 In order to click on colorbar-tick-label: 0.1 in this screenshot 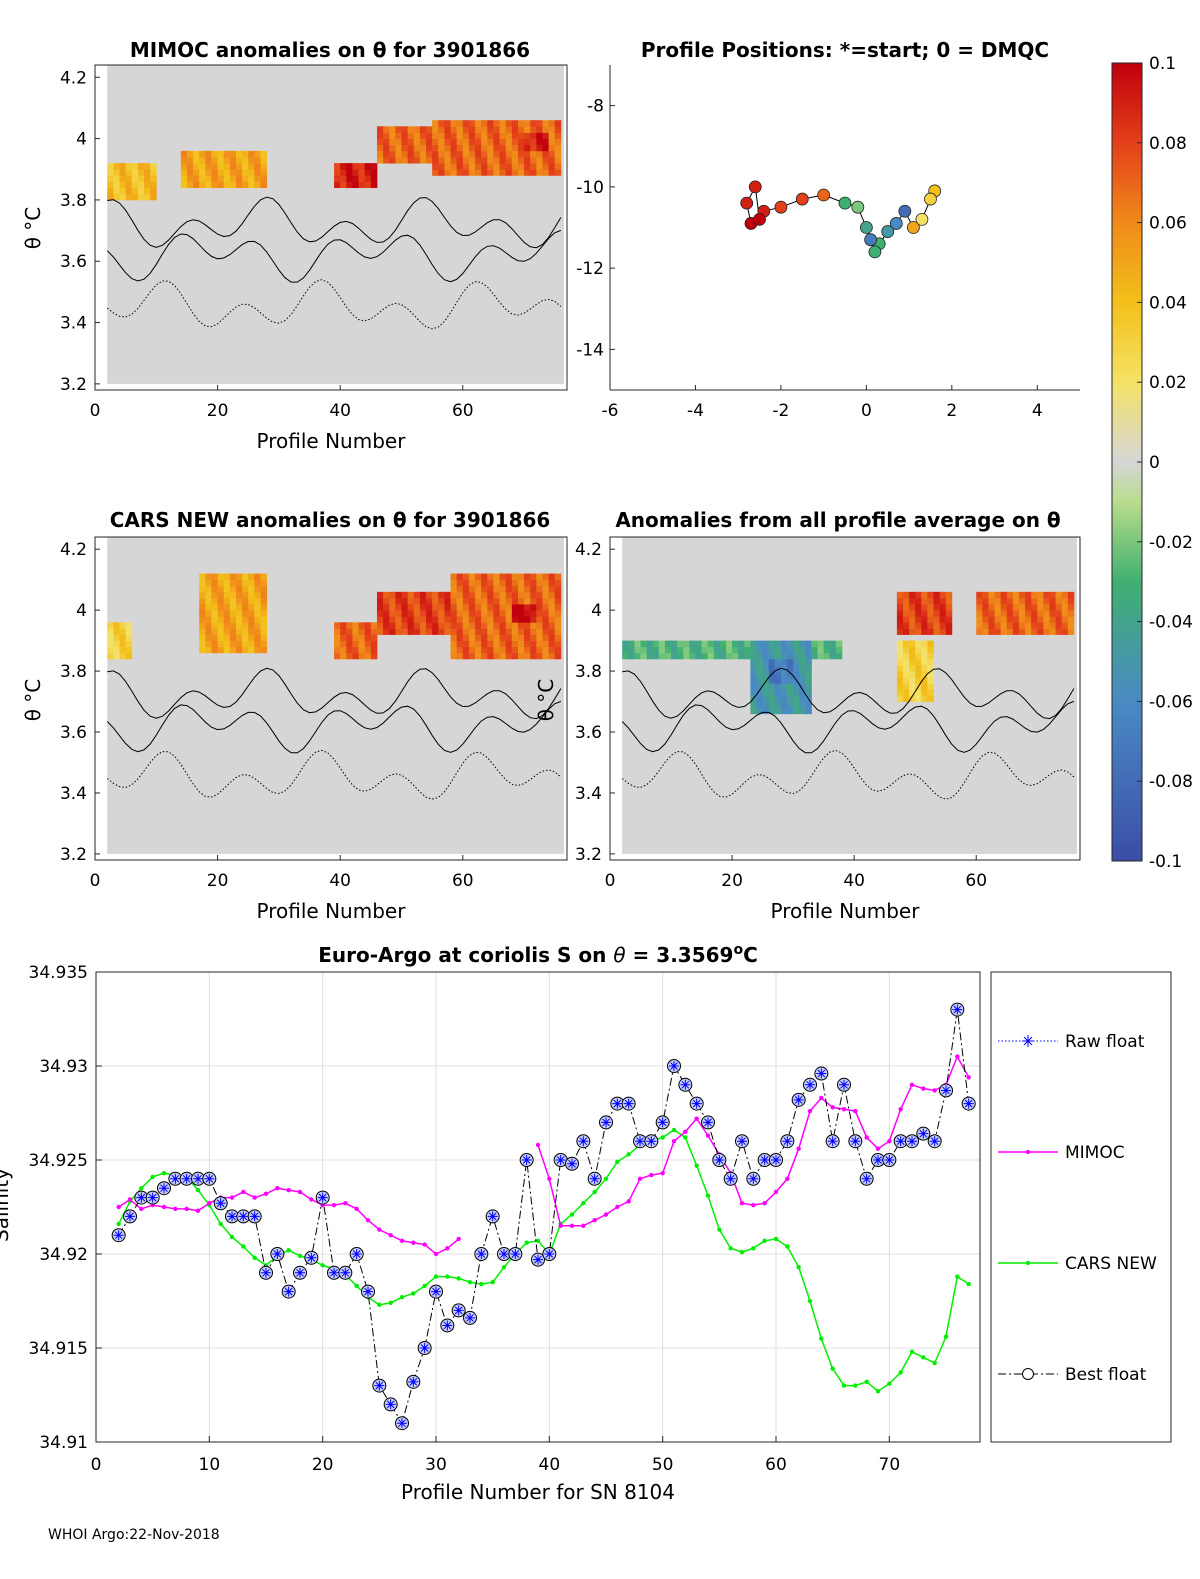, I will do `click(1162, 64)`.